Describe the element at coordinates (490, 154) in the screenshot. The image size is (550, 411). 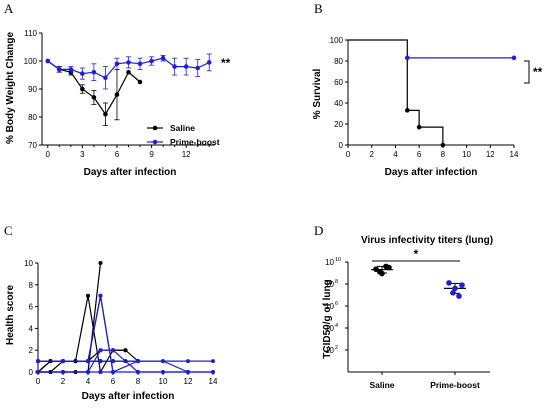
I see `chart-b-xtick-label: 12` at that location.